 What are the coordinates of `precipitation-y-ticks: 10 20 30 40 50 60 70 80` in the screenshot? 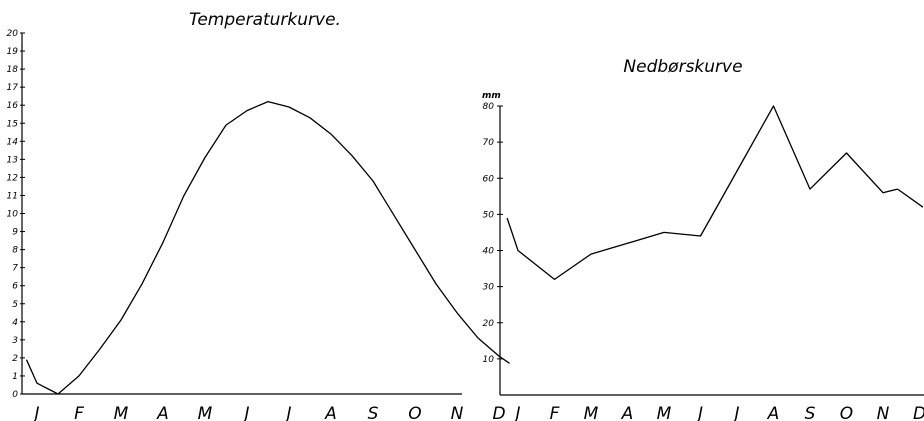 It's located at (493, 233).